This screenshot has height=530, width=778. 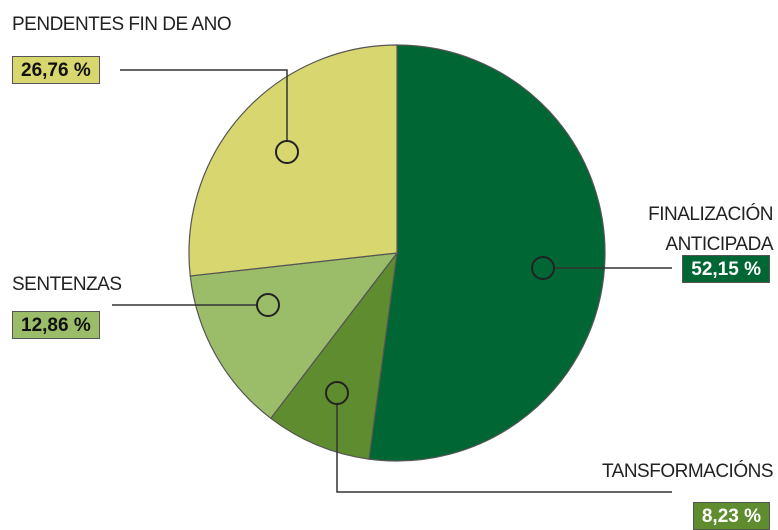 What do you see at coordinates (122, 24) in the screenshot?
I see `slice-label: PENDENTES FIN DE ANO` at bounding box center [122, 24].